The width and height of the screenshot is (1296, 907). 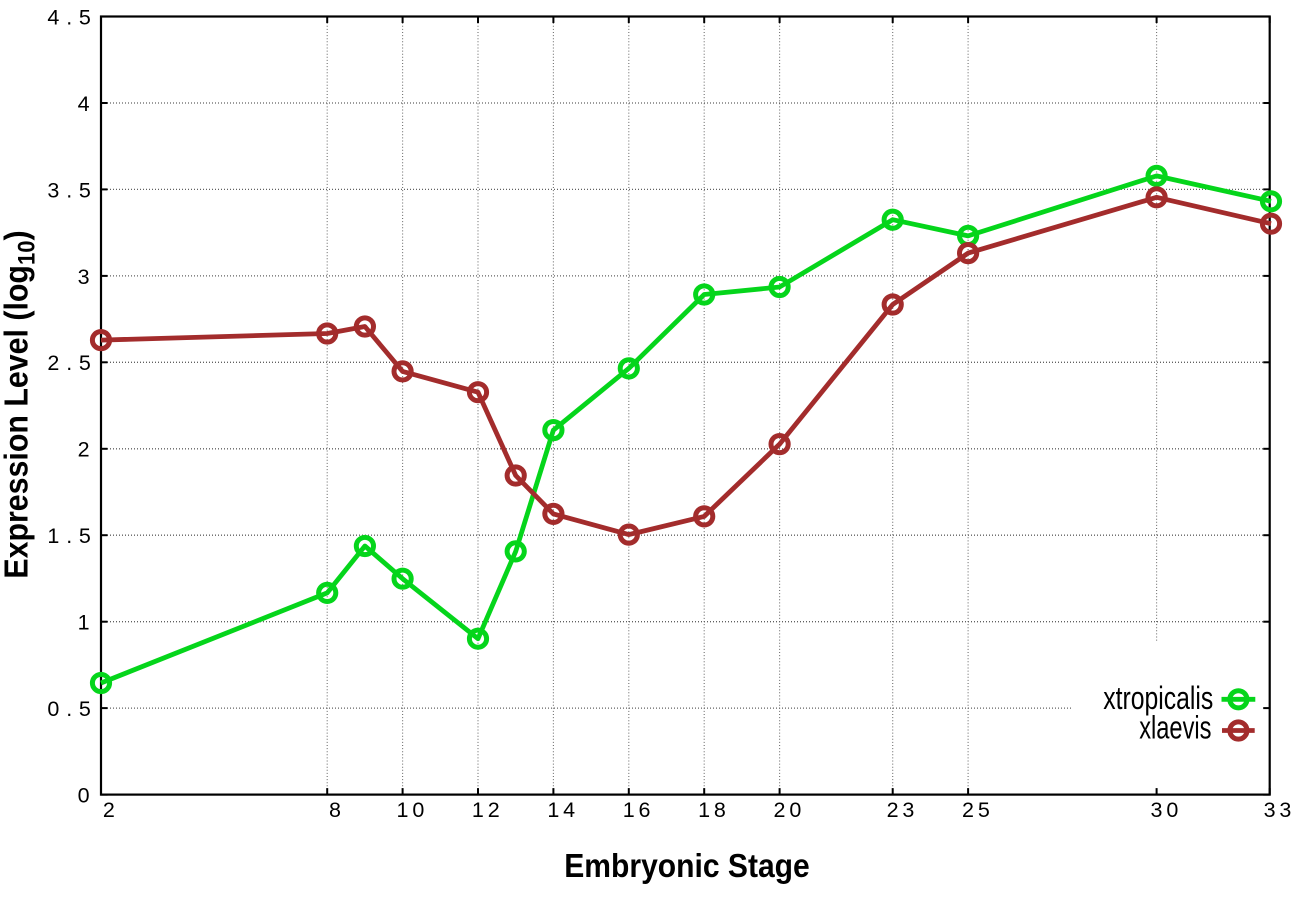 What do you see at coordinates (1158, 698) in the screenshot?
I see `svg-text: xtropicalis` at bounding box center [1158, 698].